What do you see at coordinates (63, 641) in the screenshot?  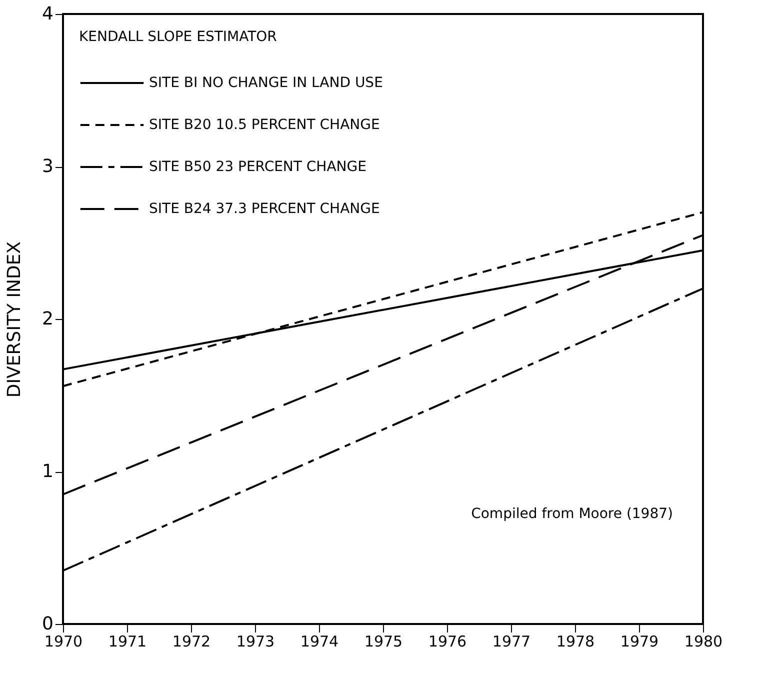 I see `x-tick-label: 1970` at bounding box center [63, 641].